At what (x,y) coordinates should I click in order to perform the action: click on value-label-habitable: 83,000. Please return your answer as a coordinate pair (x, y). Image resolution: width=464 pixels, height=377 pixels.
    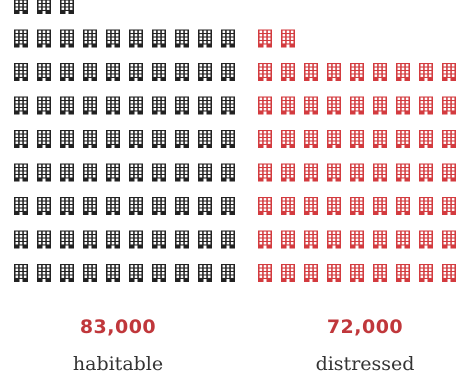
    Looking at the image, I should click on (118, 327).